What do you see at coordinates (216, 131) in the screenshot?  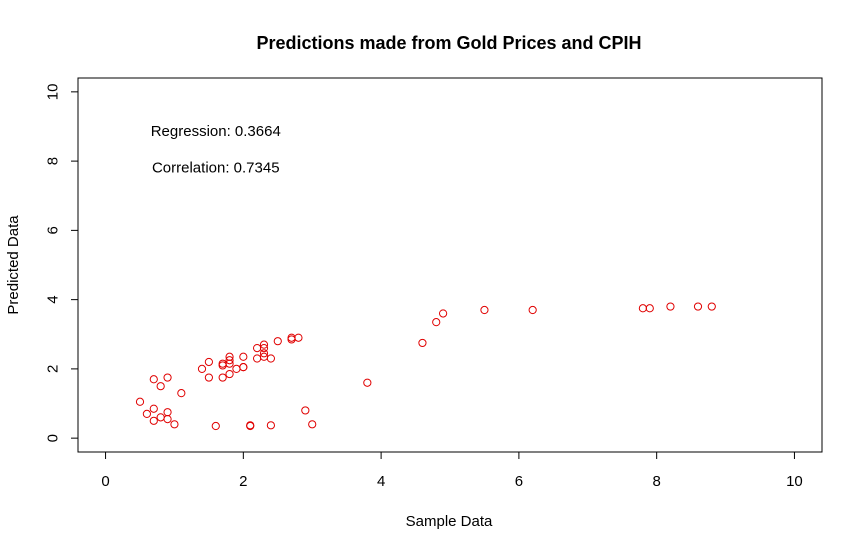 I see `annotation-text: Regression: 0.3664` at bounding box center [216, 131].